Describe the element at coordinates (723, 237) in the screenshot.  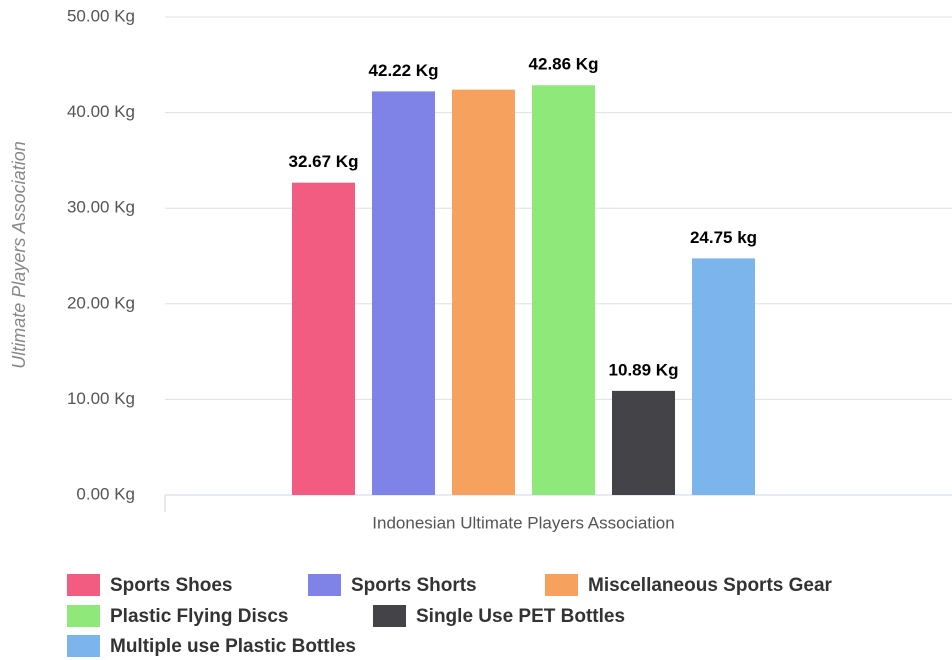
I see `data-label: 24.75 kg` at that location.